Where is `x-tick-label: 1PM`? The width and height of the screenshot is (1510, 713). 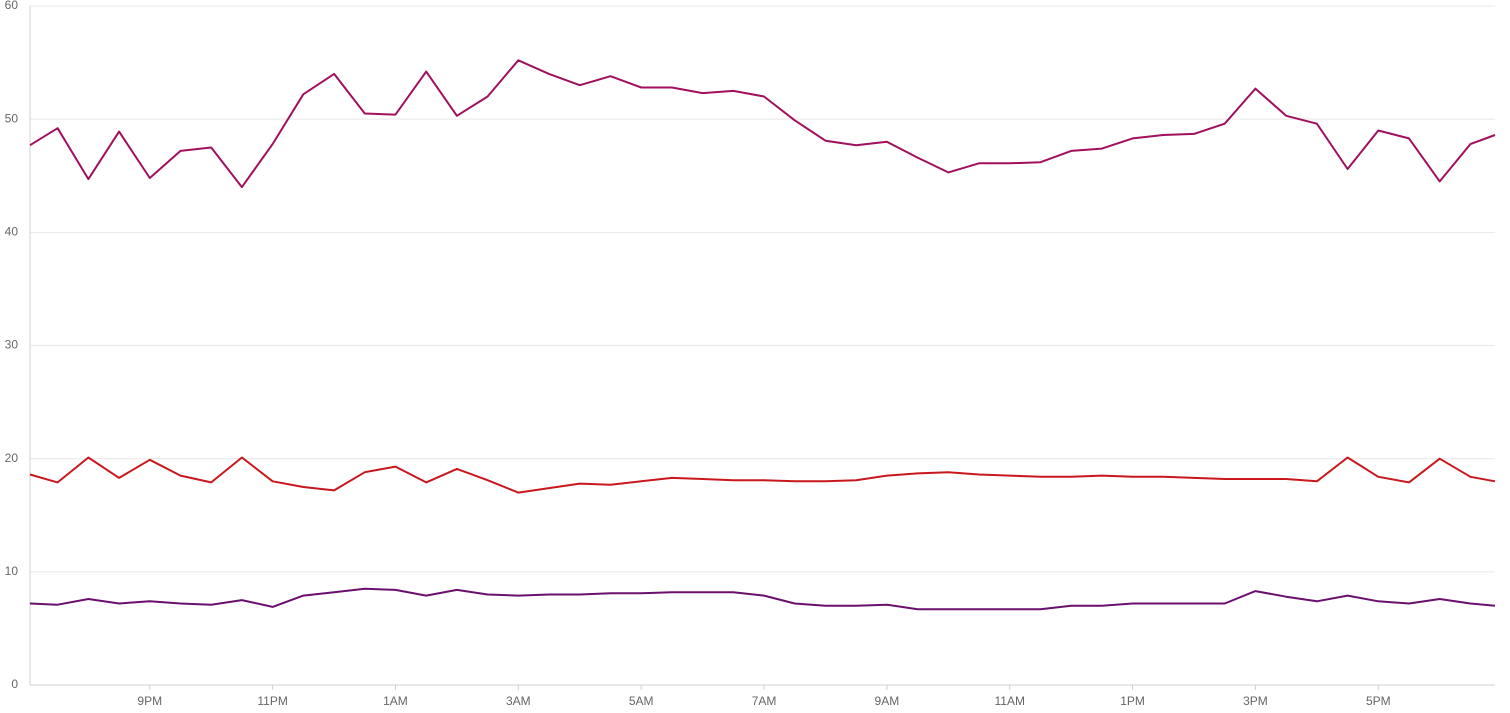 x-tick-label: 1PM is located at coordinates (1132, 701).